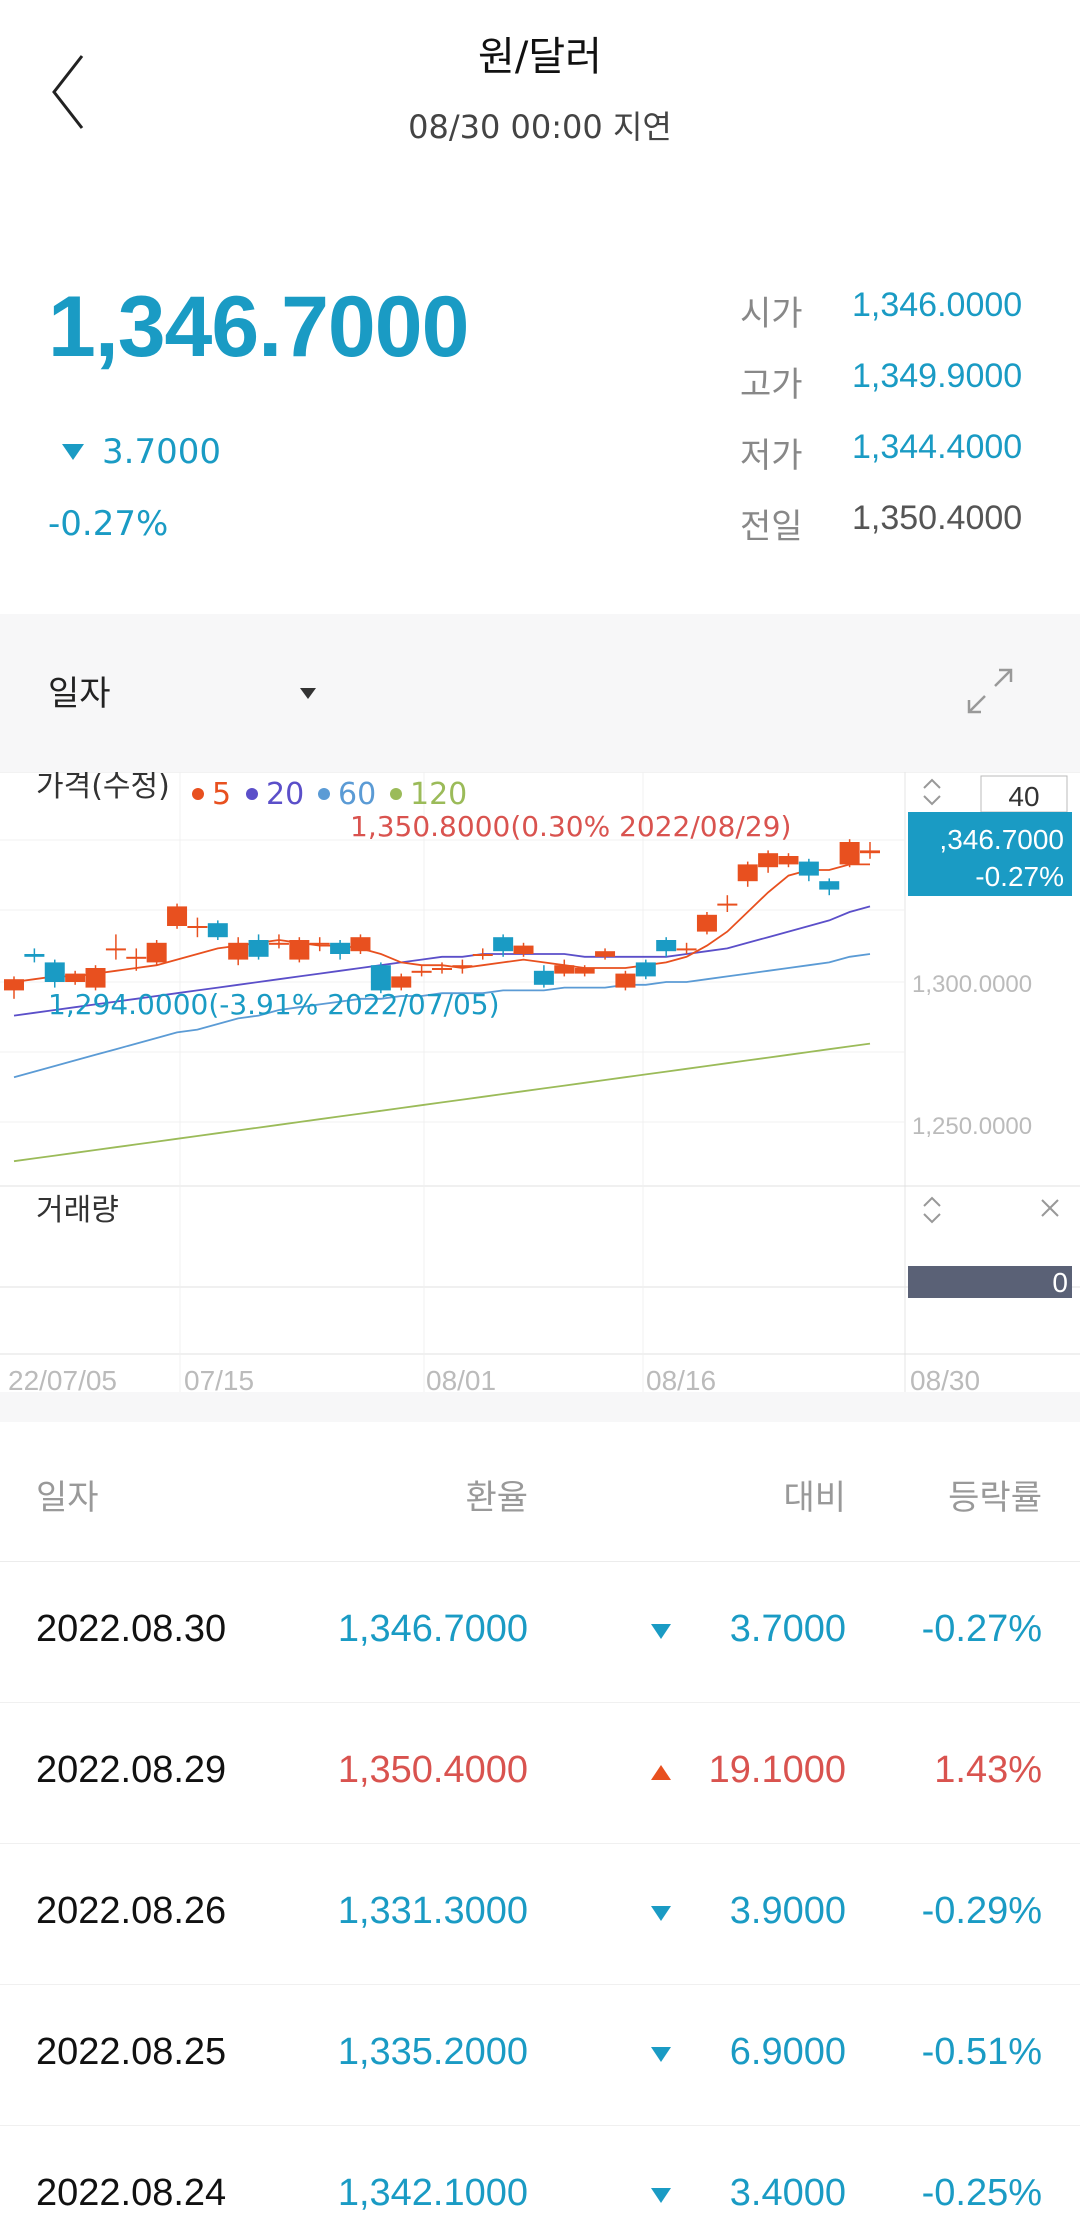 The image size is (1080, 2231). Describe the element at coordinates (461, 1378) in the screenshot. I see `x-tick: 08/01` at that location.